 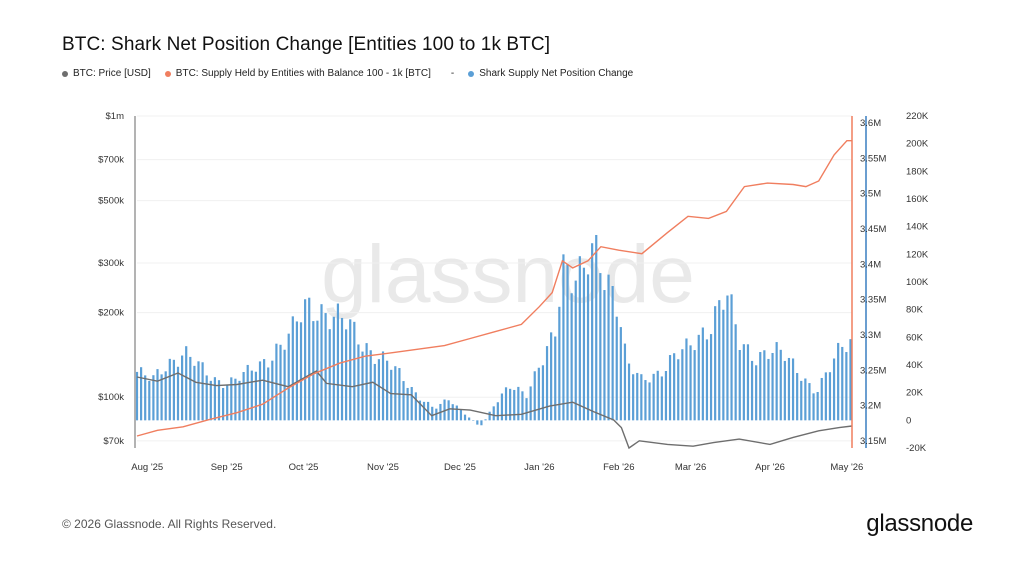 What do you see at coordinates (870, 335) in the screenshot?
I see `supply-tick-label: 3.3M` at bounding box center [870, 335].